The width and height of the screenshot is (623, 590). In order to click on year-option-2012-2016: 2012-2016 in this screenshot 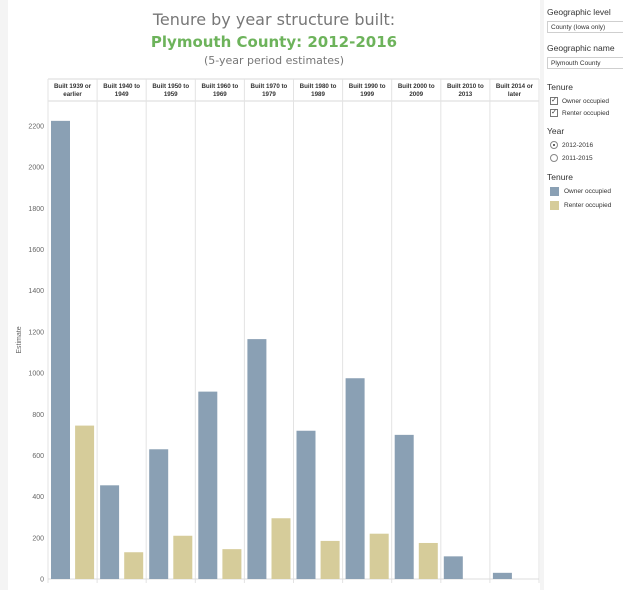, I will do `click(571, 145)`.